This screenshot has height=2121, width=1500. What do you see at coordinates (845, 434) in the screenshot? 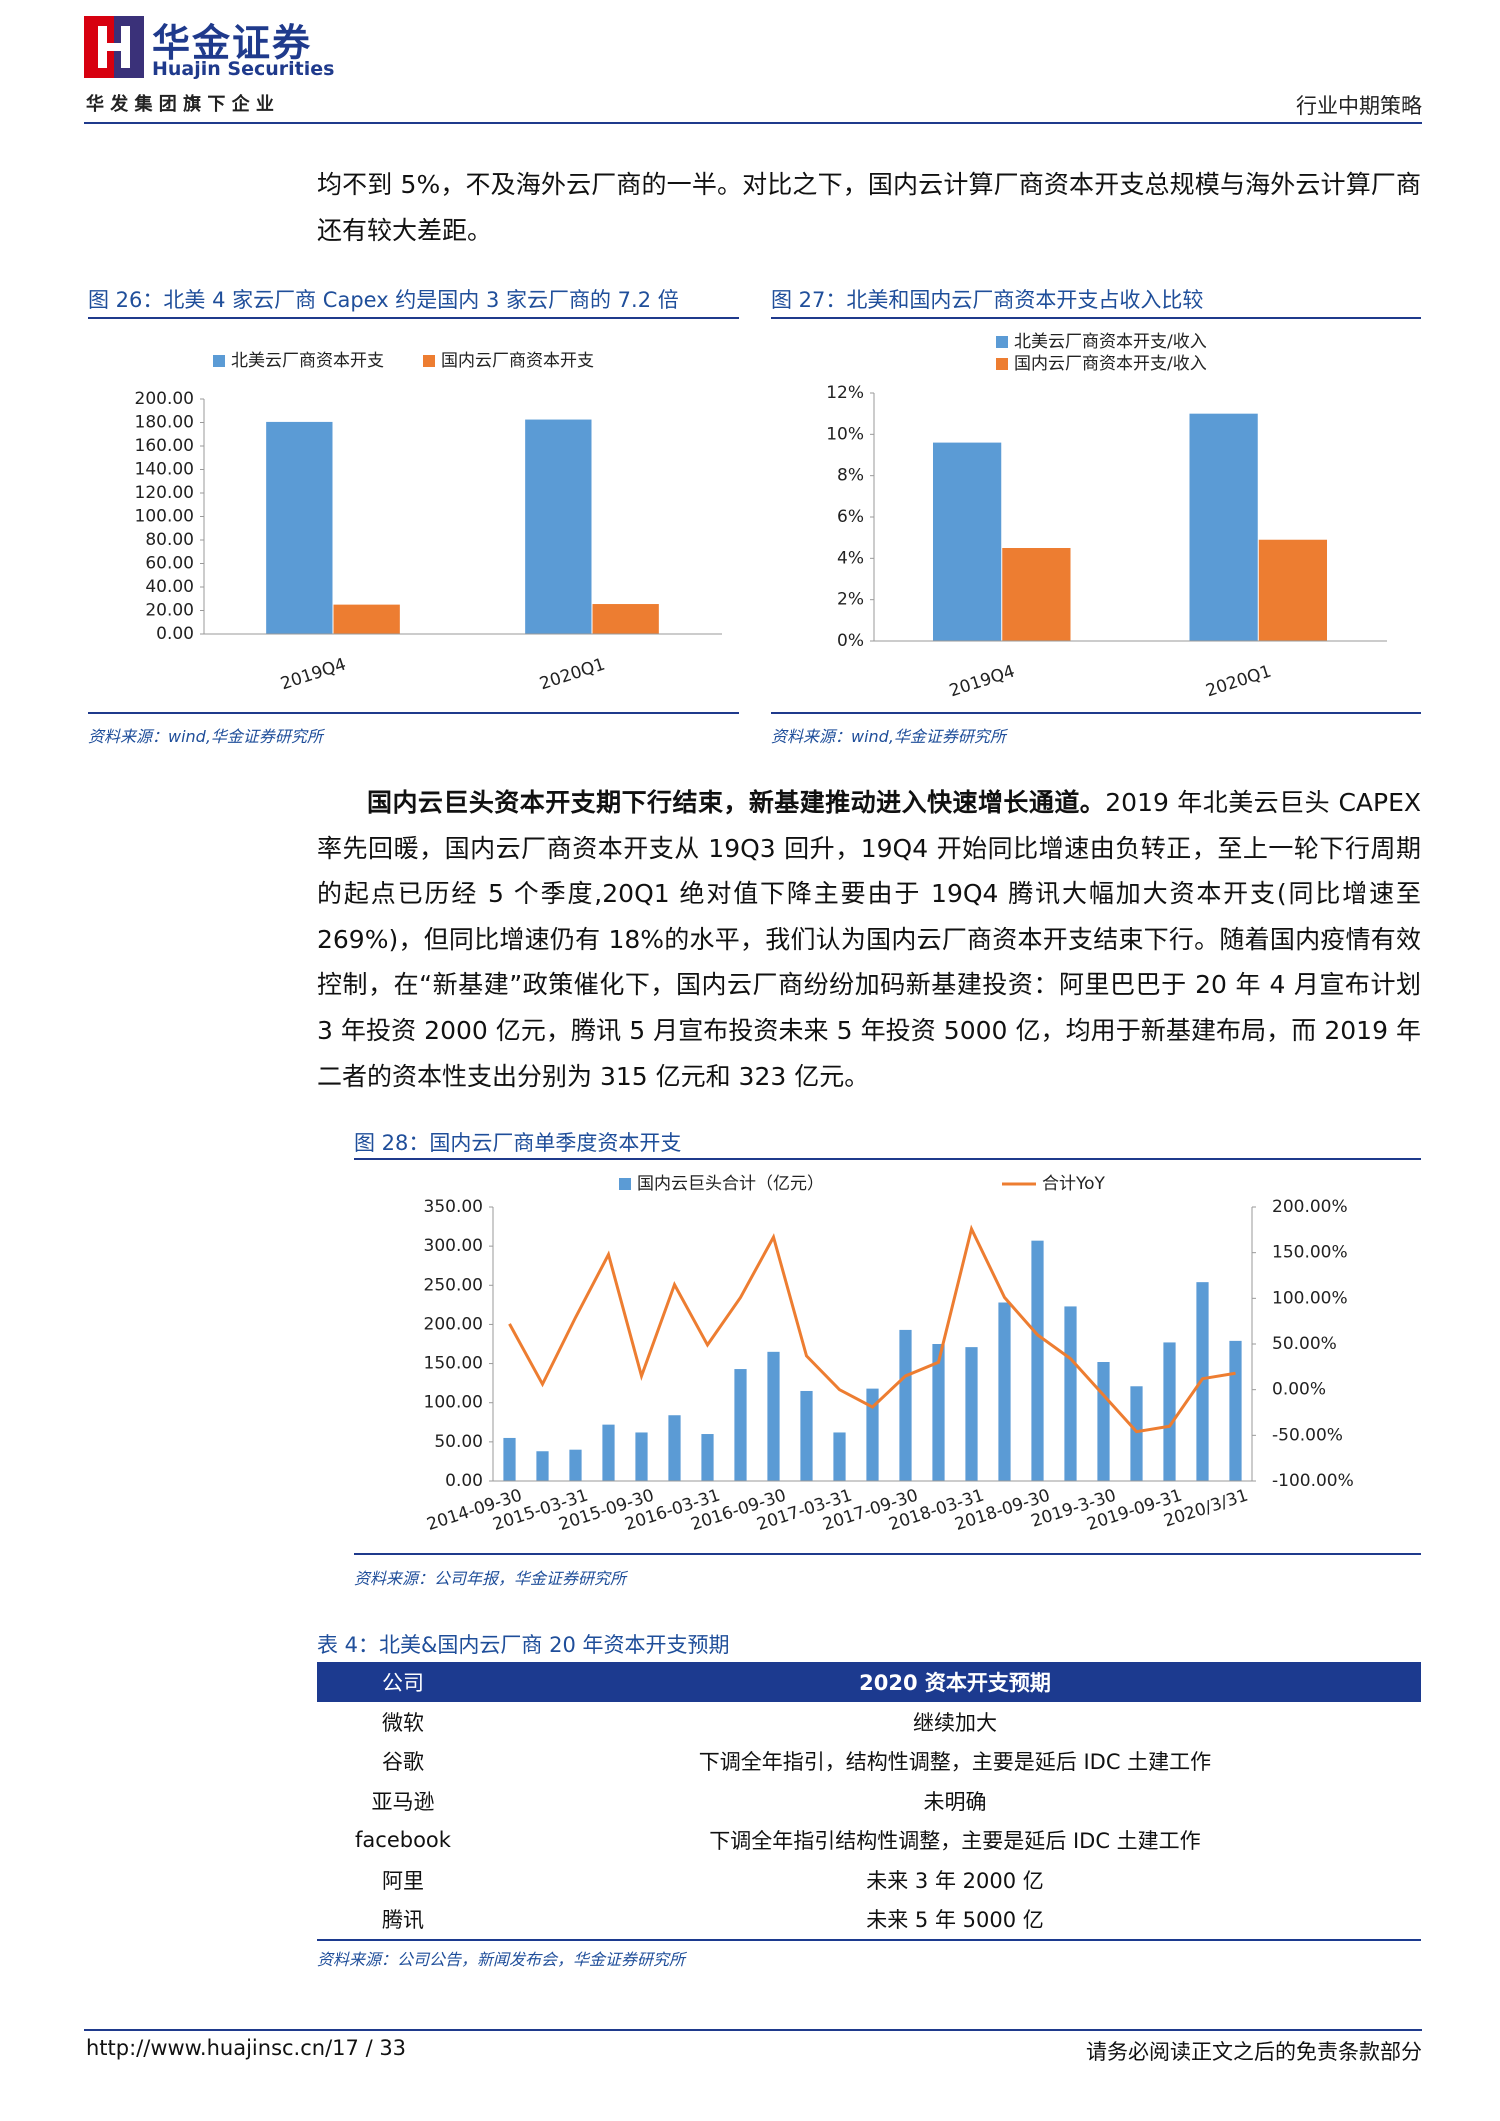
I see `y-tick-label: 10%` at bounding box center [845, 434].